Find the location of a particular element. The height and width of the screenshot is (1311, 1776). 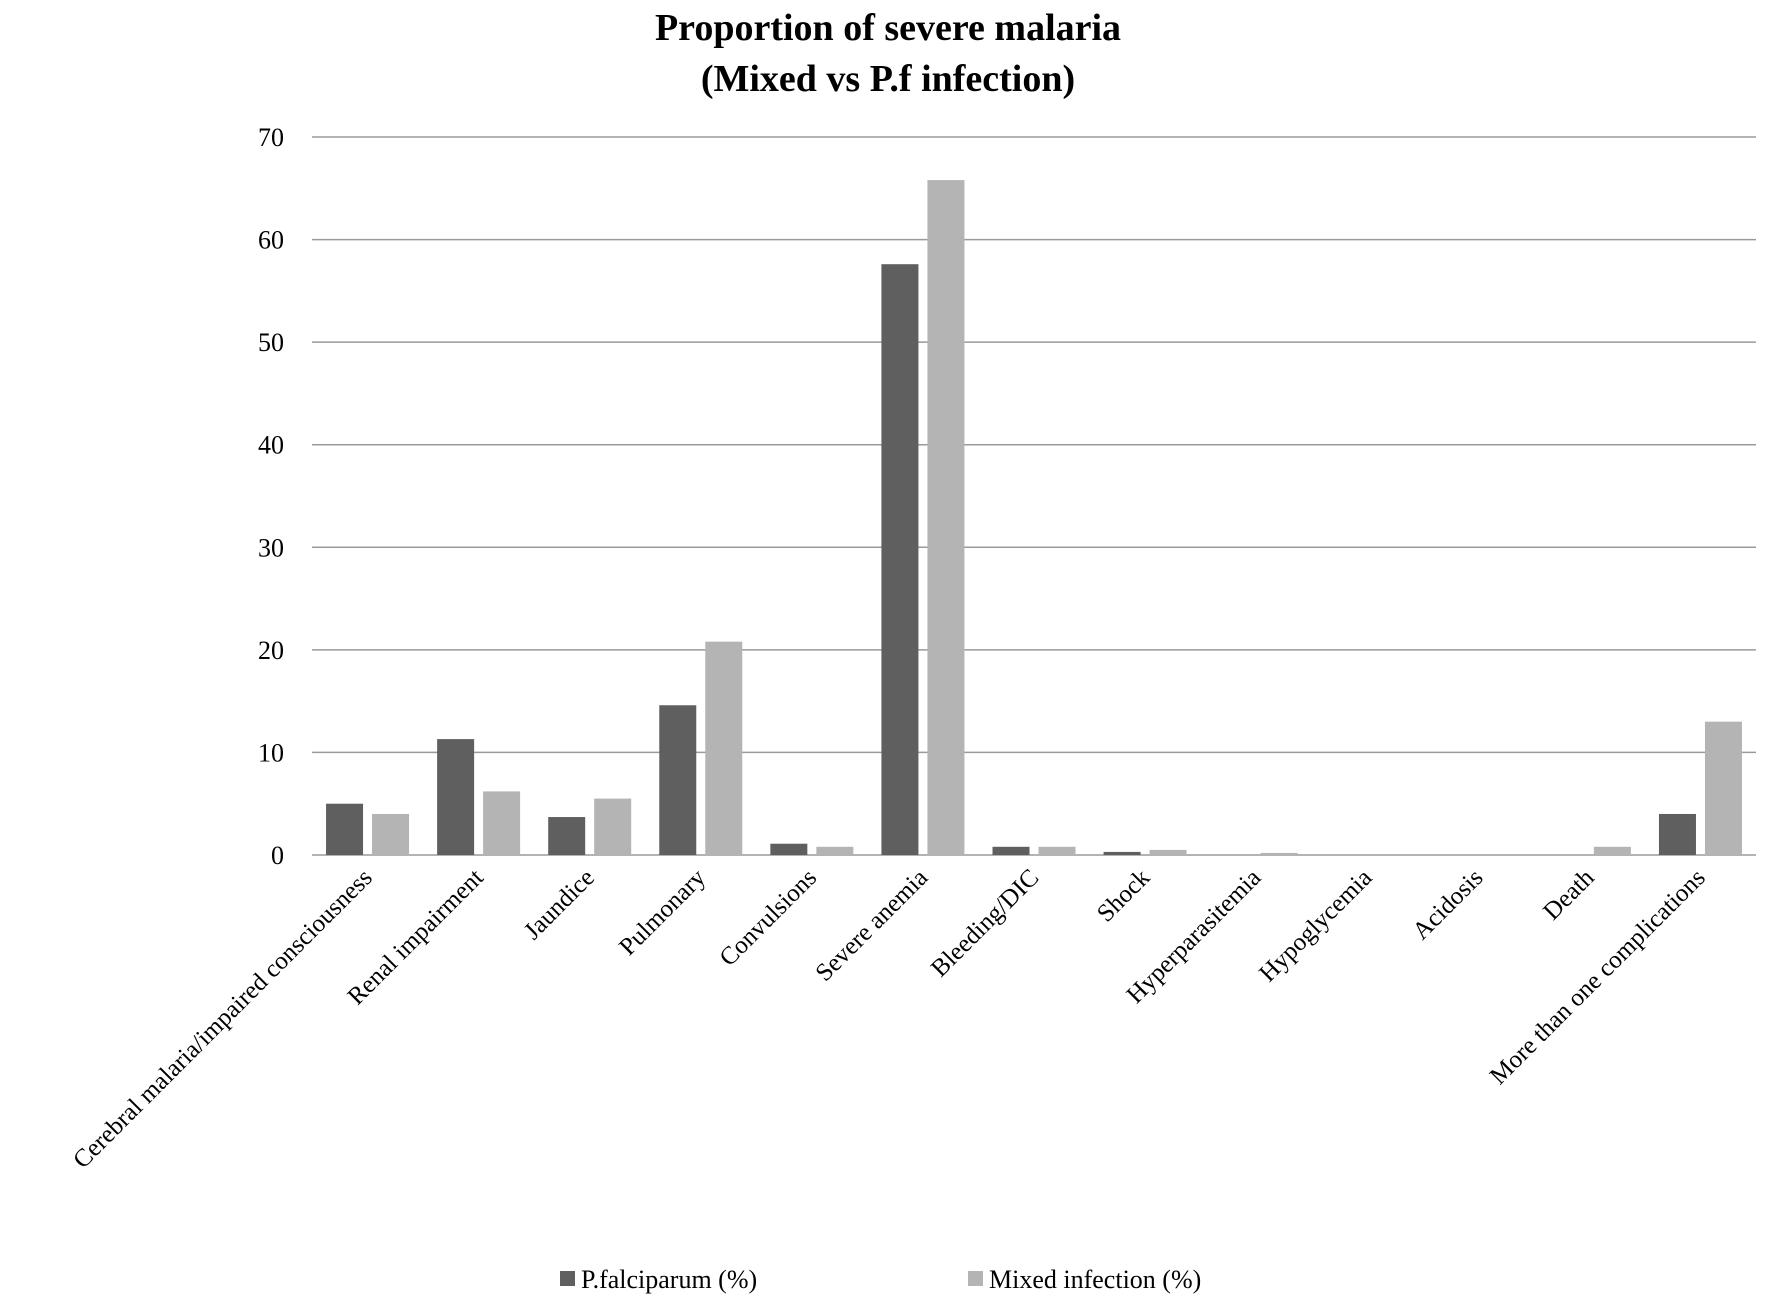

x-category-label: Hypoglycemia is located at coordinates (1315, 925).